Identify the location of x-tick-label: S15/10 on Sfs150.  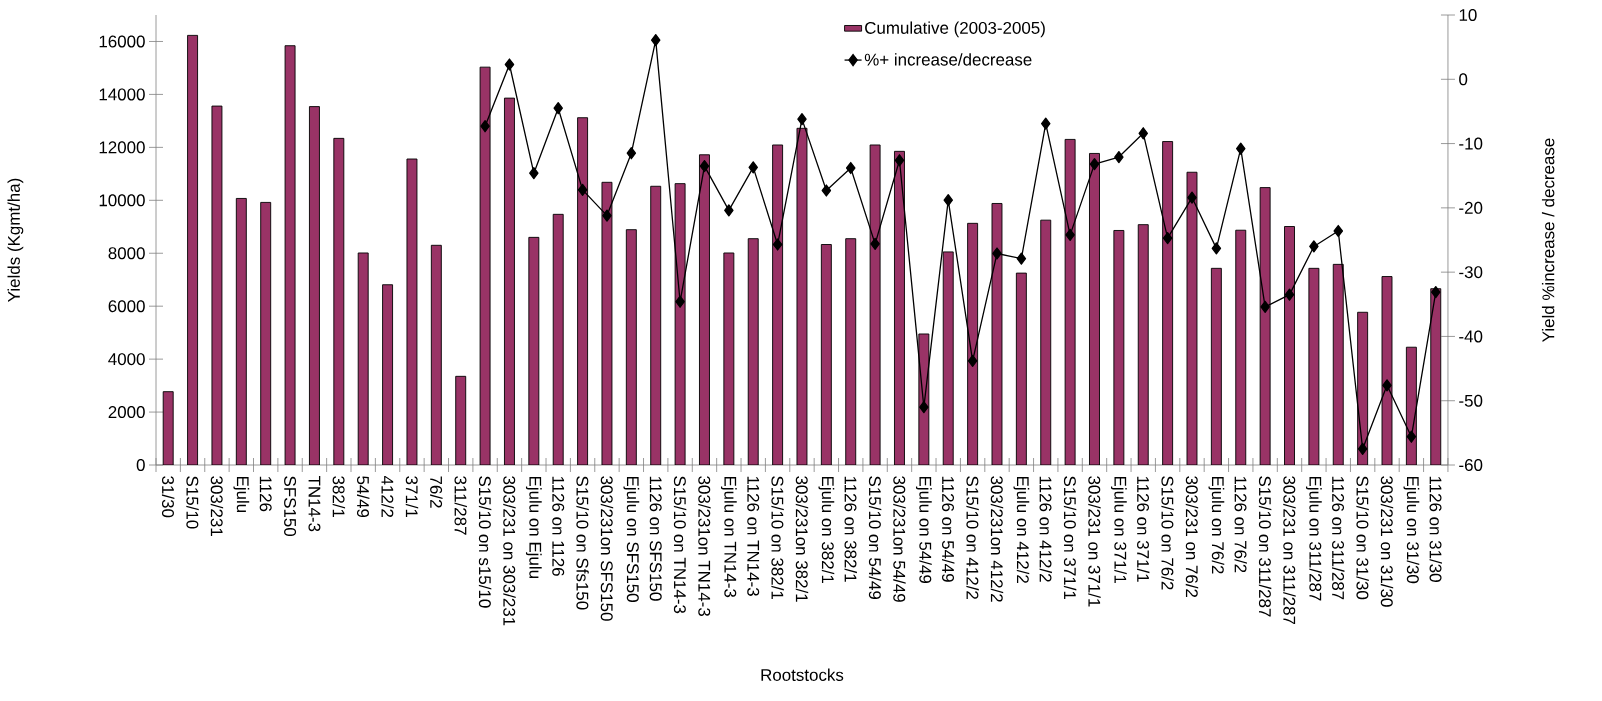
(582, 543).